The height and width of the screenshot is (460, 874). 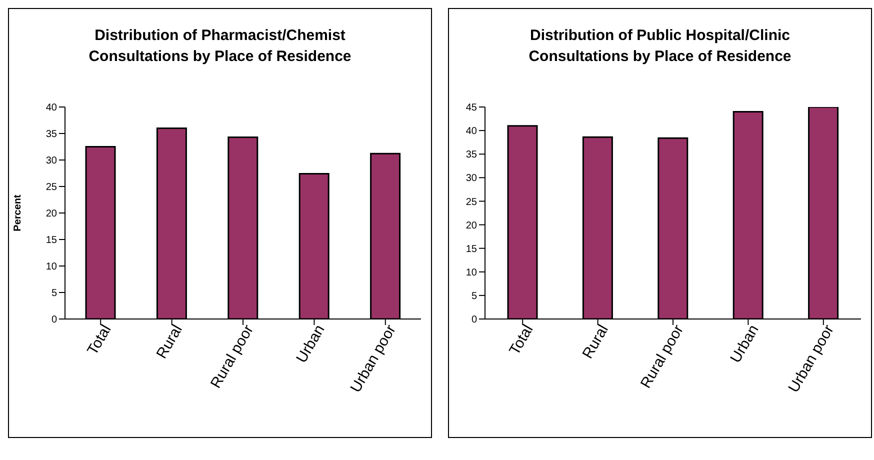 I want to click on y-axis-title: Percent, so click(x=18, y=213).